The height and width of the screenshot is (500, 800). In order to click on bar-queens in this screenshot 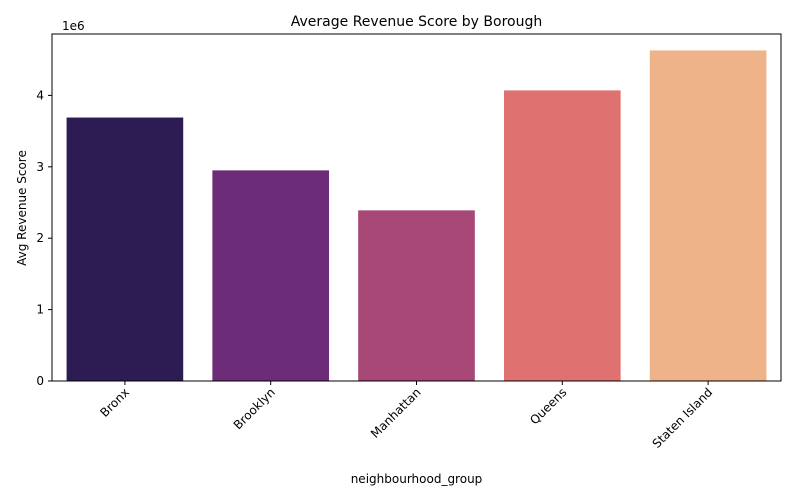, I will do `click(562, 236)`.